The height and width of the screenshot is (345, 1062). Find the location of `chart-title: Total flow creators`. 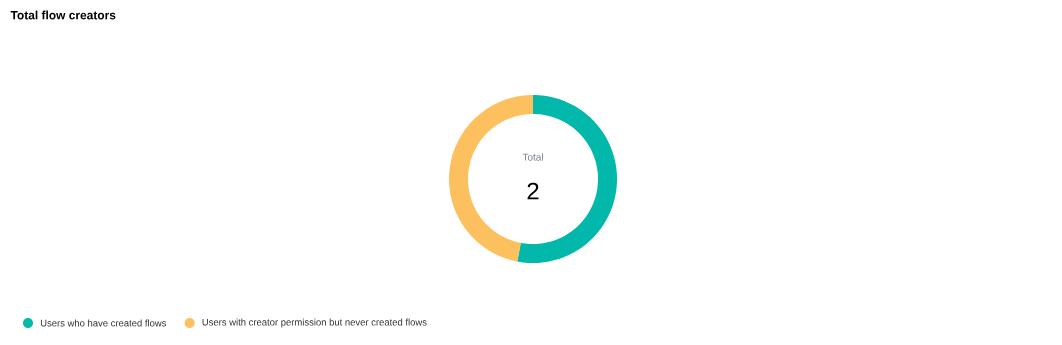

chart-title: Total flow creators is located at coordinates (63, 15).